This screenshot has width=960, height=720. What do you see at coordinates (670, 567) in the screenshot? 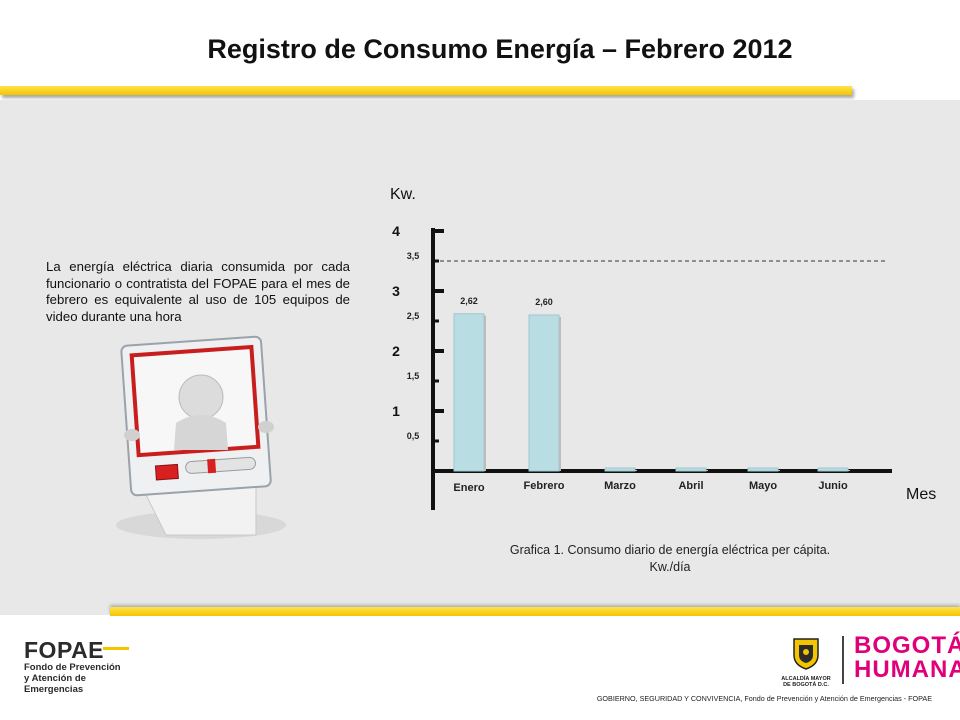
I see `caption-line-2: Kw./día` at bounding box center [670, 567].